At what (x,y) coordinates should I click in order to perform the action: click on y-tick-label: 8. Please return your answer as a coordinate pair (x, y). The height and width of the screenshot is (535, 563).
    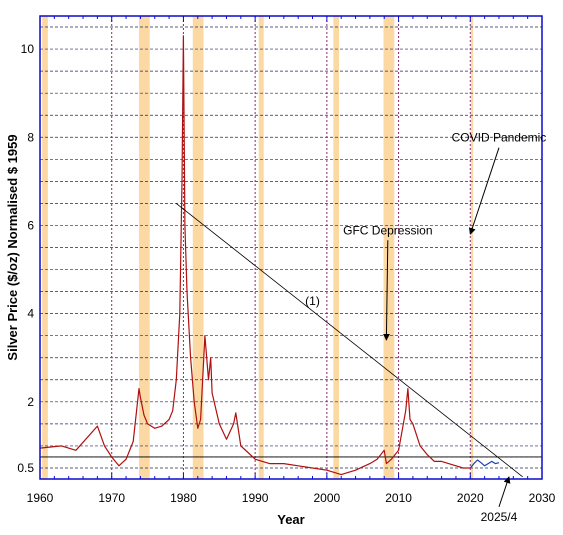
    Looking at the image, I should click on (30, 137).